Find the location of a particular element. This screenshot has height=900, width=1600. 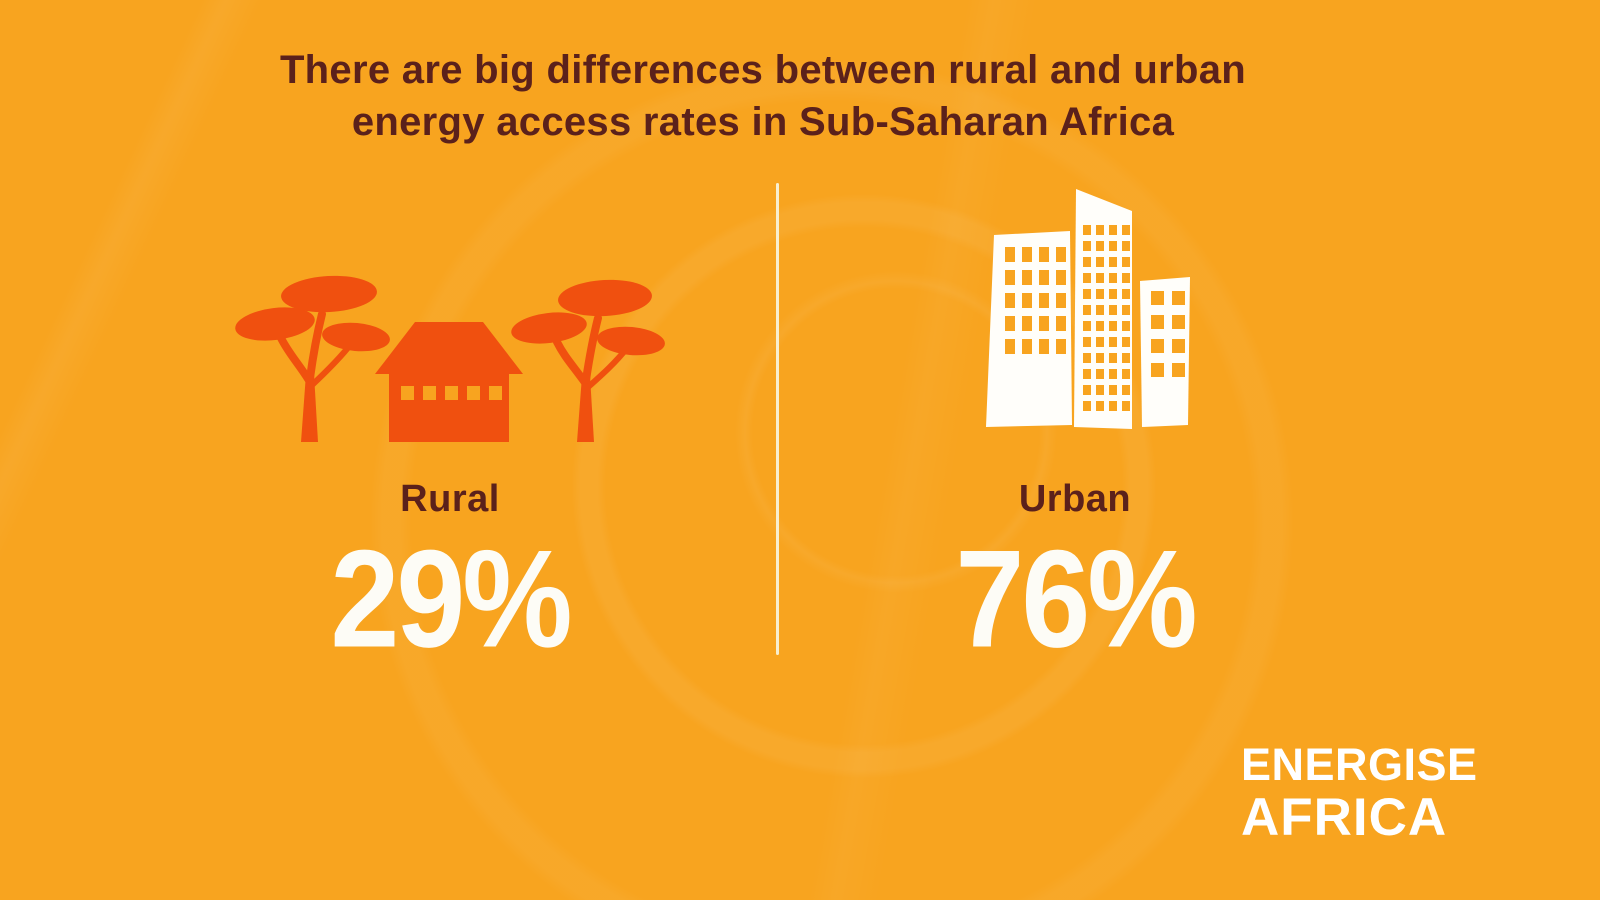

rural-label: Rural is located at coordinates (450, 499).